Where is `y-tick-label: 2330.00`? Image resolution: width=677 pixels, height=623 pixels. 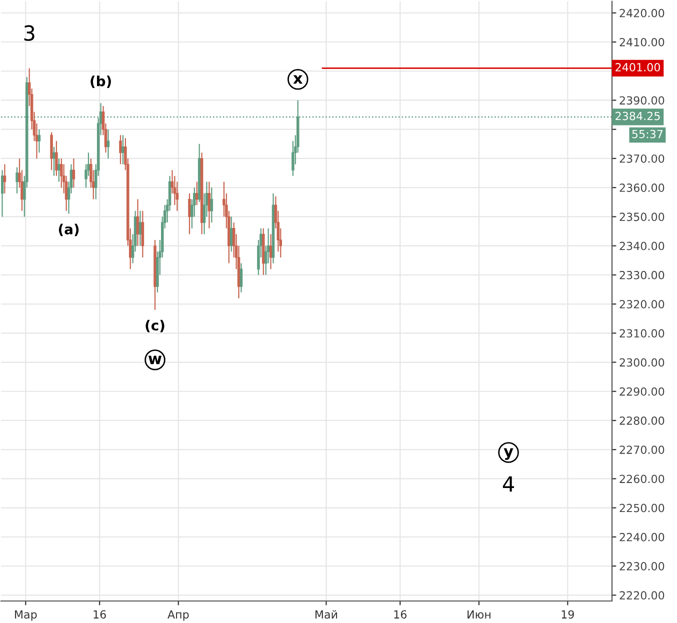
y-tick-label: 2330.00 is located at coordinates (642, 275).